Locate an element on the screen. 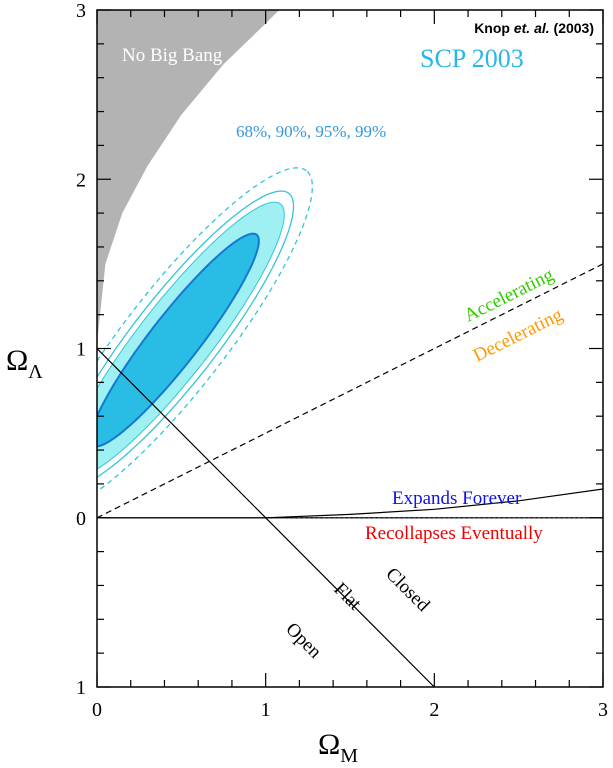 Image resolution: width=613 pixels, height=768 pixels. contour-95-pct is located at coordinates (196, 334).